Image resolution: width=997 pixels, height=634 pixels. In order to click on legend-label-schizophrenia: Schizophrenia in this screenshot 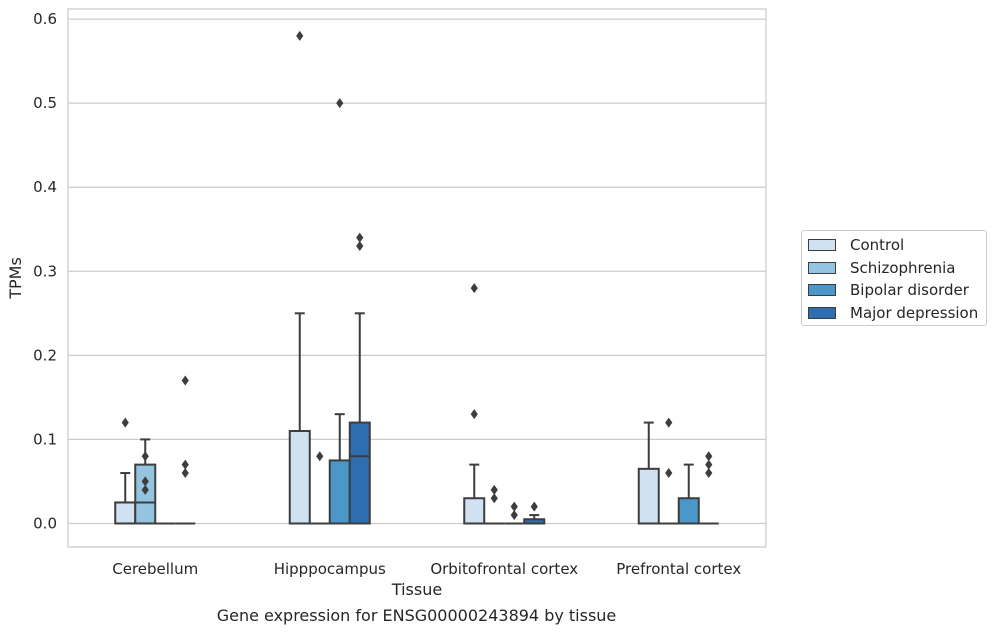, I will do `click(903, 268)`.